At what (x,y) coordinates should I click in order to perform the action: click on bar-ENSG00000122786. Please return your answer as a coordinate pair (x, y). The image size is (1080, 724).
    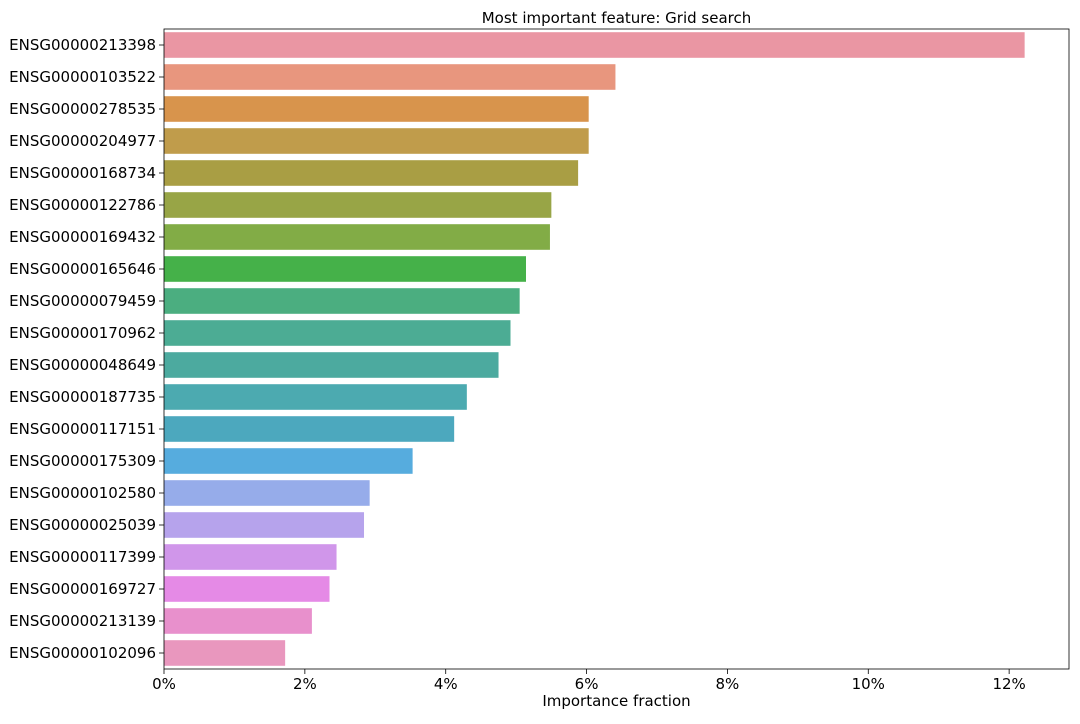
    Looking at the image, I should click on (358, 205).